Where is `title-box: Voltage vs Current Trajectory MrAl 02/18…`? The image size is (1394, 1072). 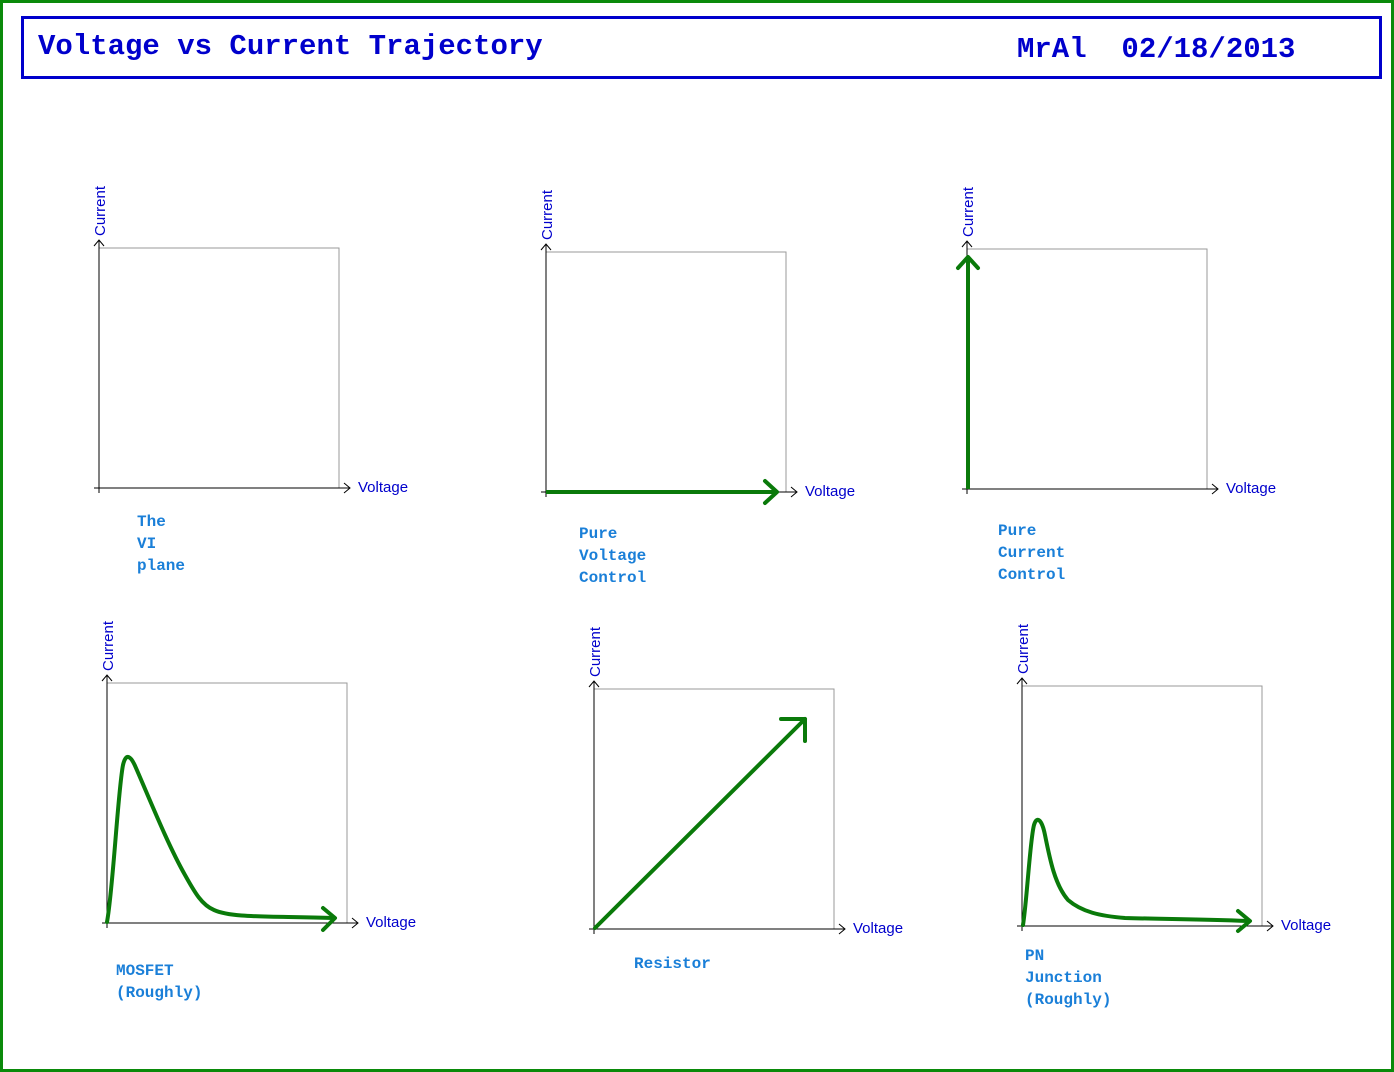
title-box: Voltage vs Current Trajectory MrAl 02/18… is located at coordinates (701, 47).